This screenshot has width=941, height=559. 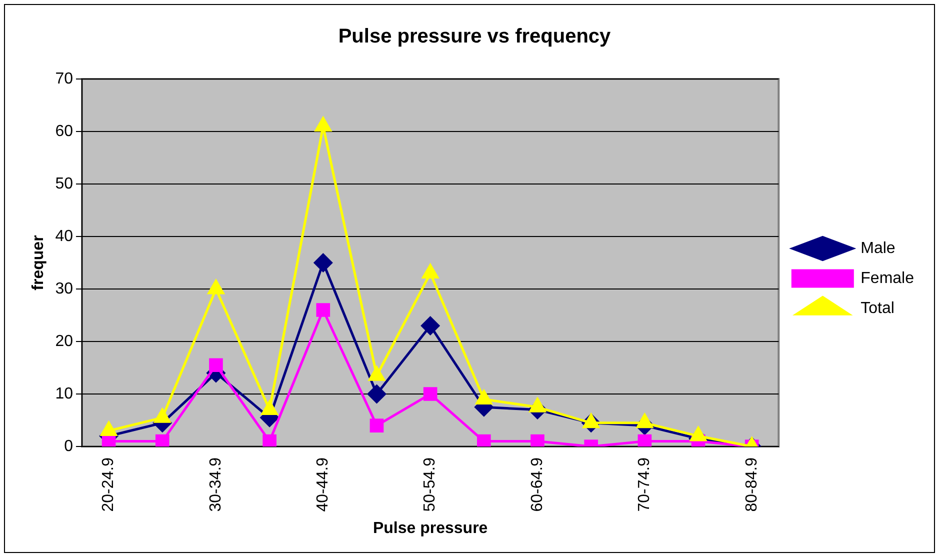 I want to click on x-tick-label: 50-54.9, so click(x=430, y=484).